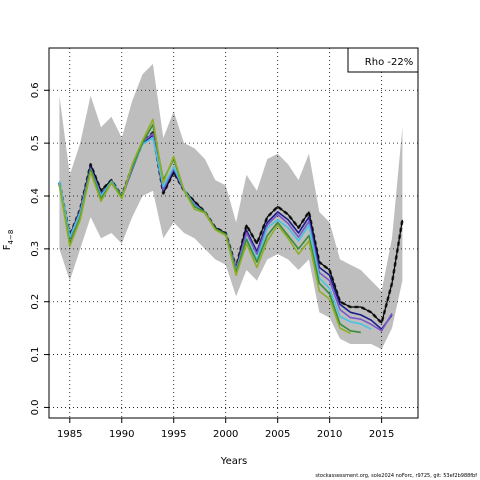 Image resolution: width=480 pixels, height=480 pixels. What do you see at coordinates (381, 434) in the screenshot?
I see `x-tick-label: 2015` at bounding box center [381, 434].